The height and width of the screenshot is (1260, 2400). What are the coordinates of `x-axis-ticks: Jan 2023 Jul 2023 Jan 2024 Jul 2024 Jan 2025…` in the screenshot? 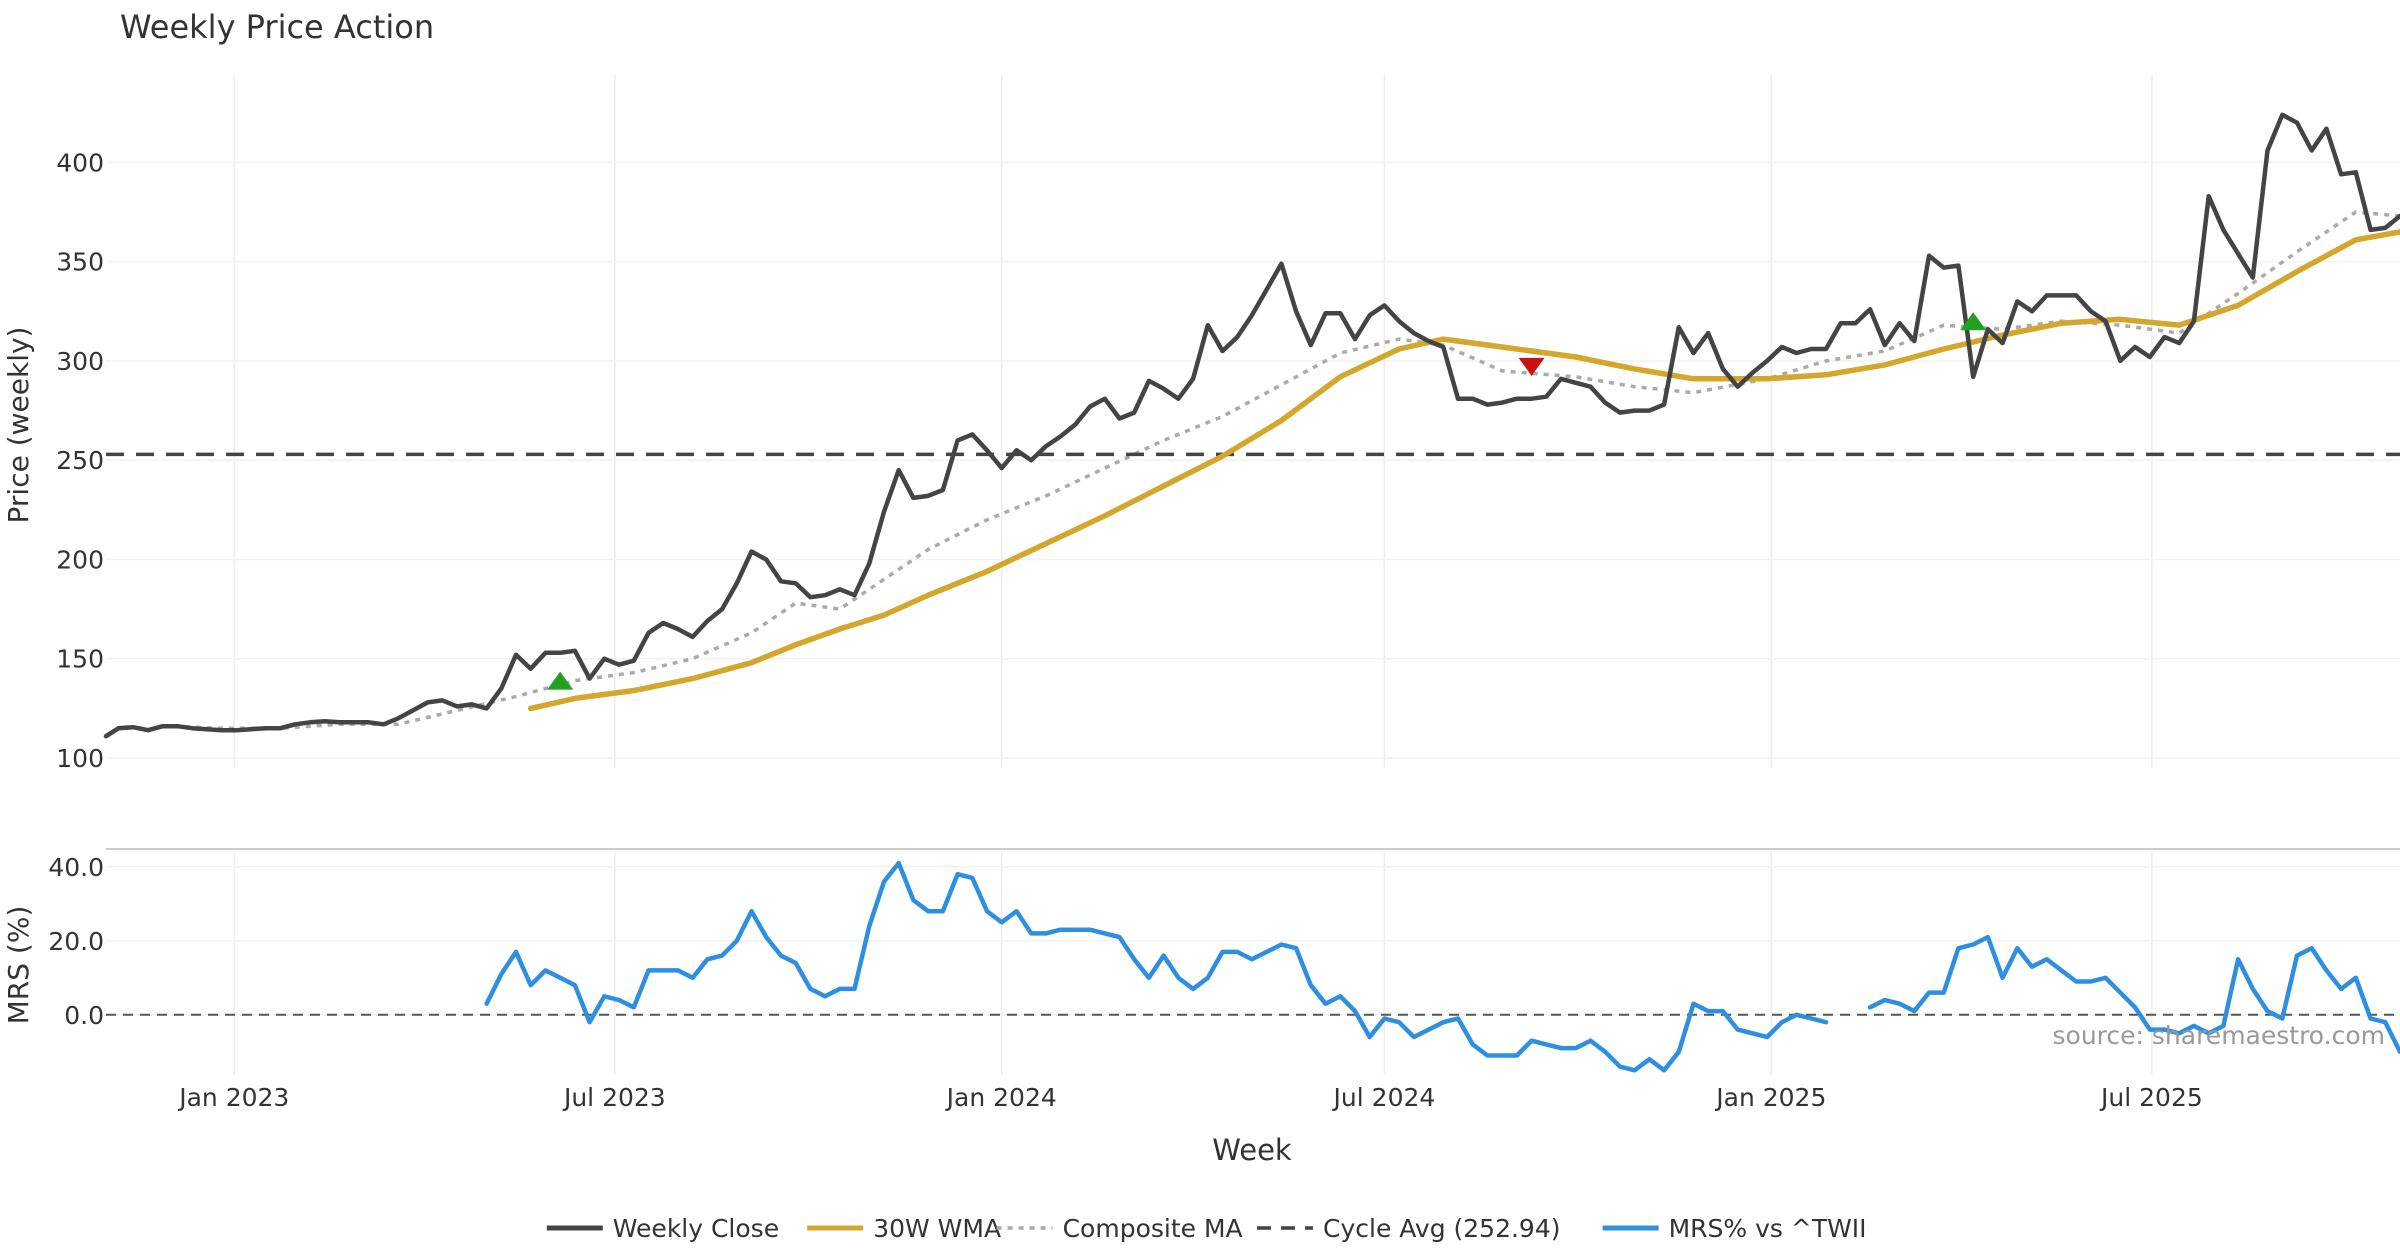 It's located at (1190, 1097).